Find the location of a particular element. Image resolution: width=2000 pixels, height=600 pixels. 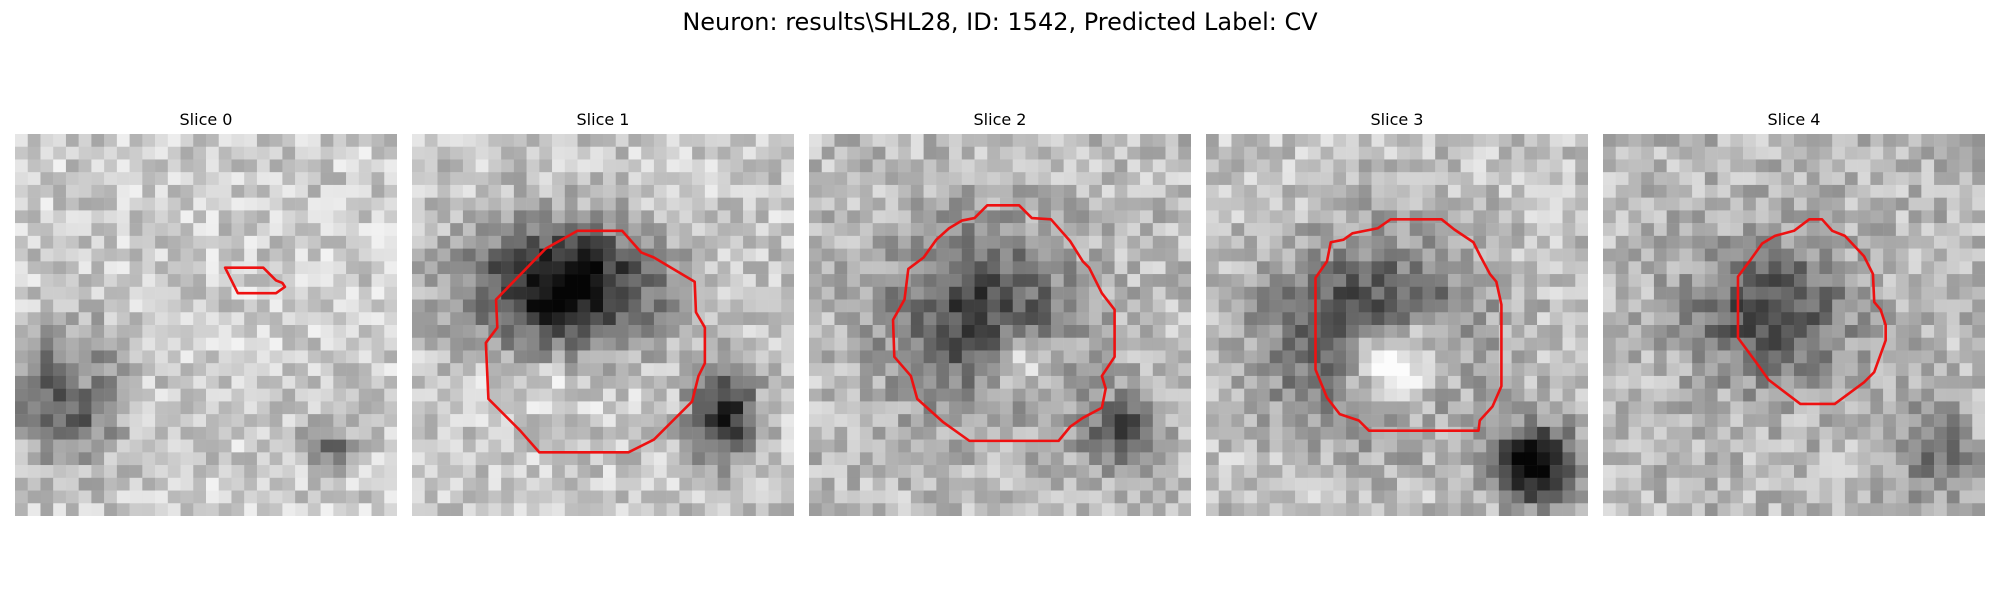

slice-panel-1: Slice 1 is located at coordinates (603, 312).